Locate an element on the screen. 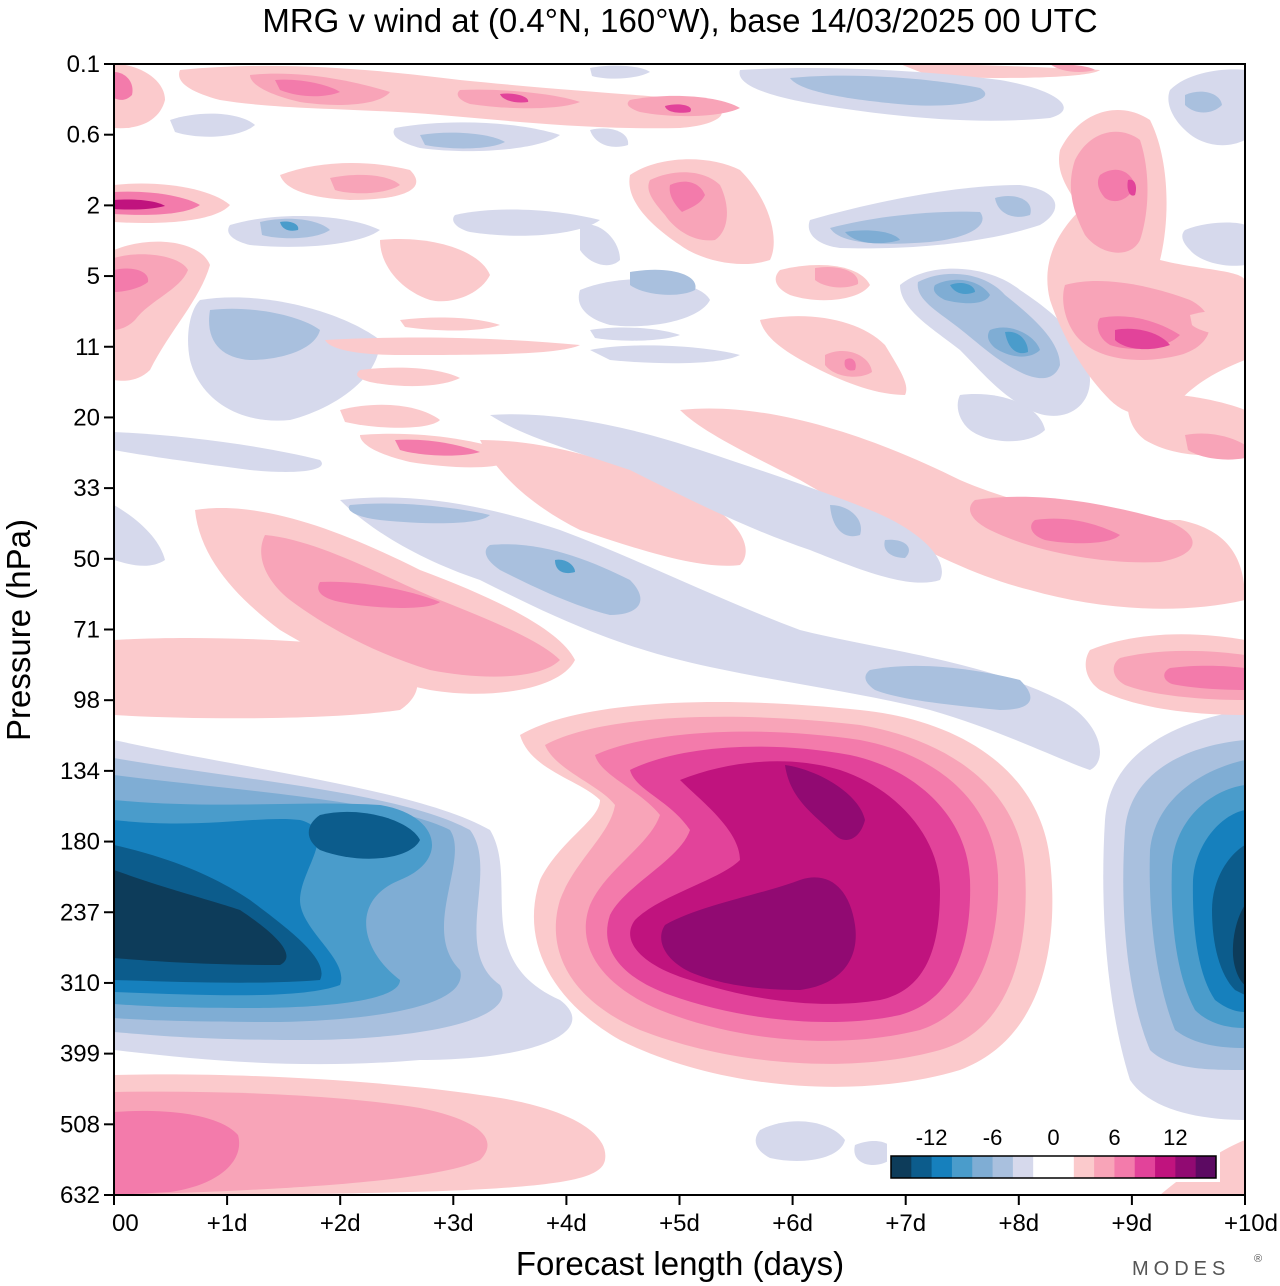 This screenshot has width=1280, height=1286. y-tick-label: 632 is located at coordinates (80, 1195).